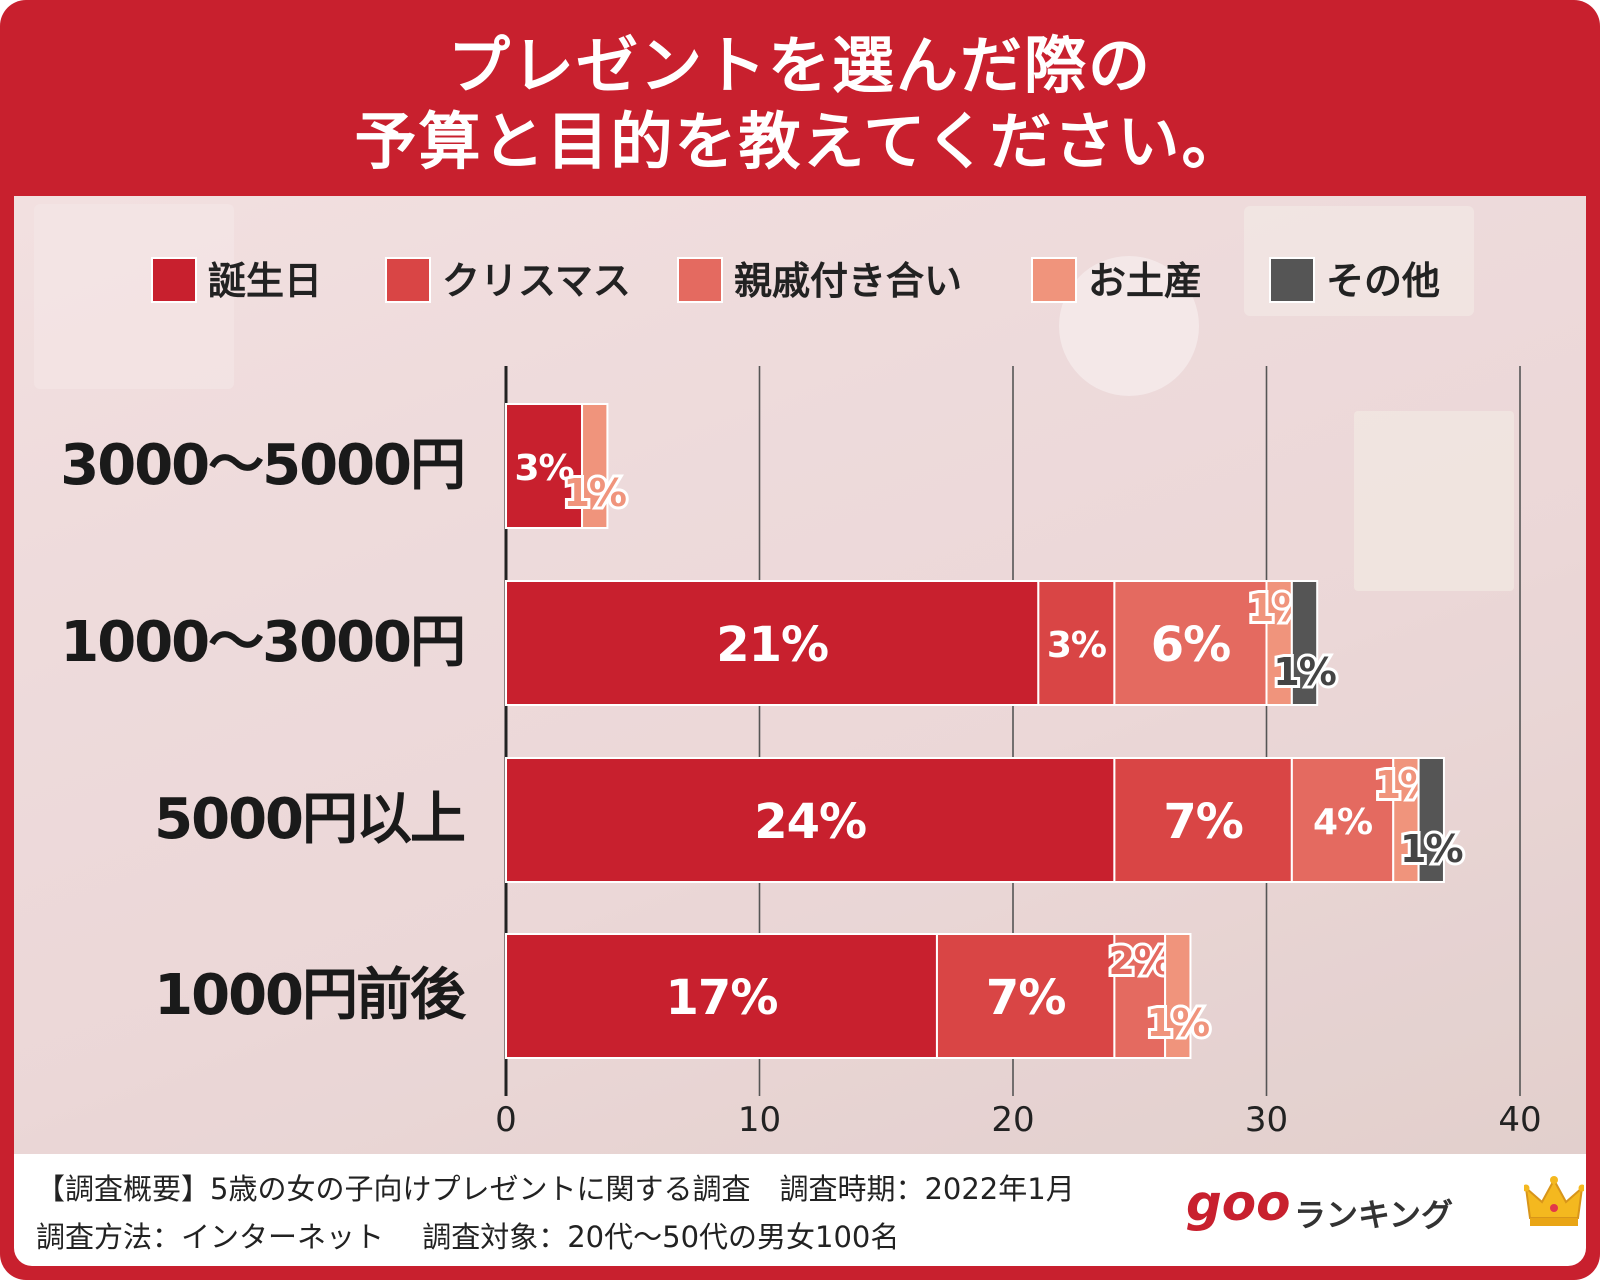  What do you see at coordinates (262, 465) in the screenshot?
I see `category-label: 3000〜5000円` at bounding box center [262, 465].